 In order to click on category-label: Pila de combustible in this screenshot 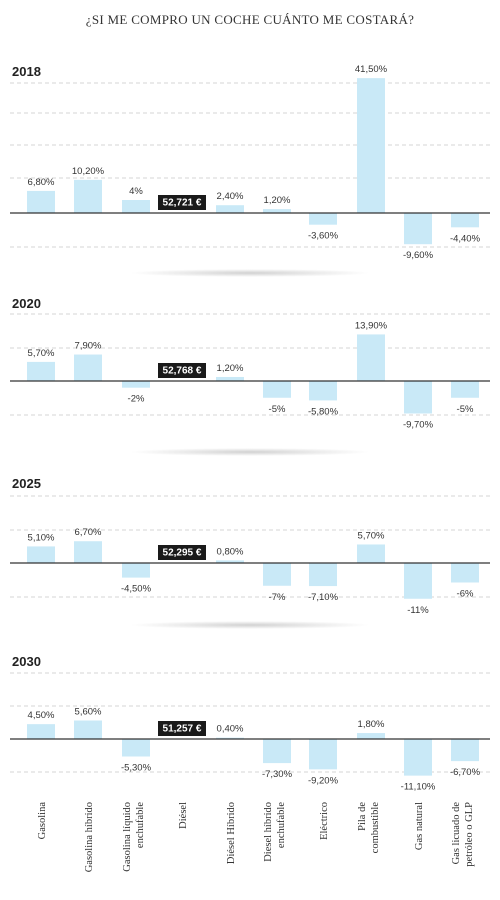, I will do `click(369, 828)`.